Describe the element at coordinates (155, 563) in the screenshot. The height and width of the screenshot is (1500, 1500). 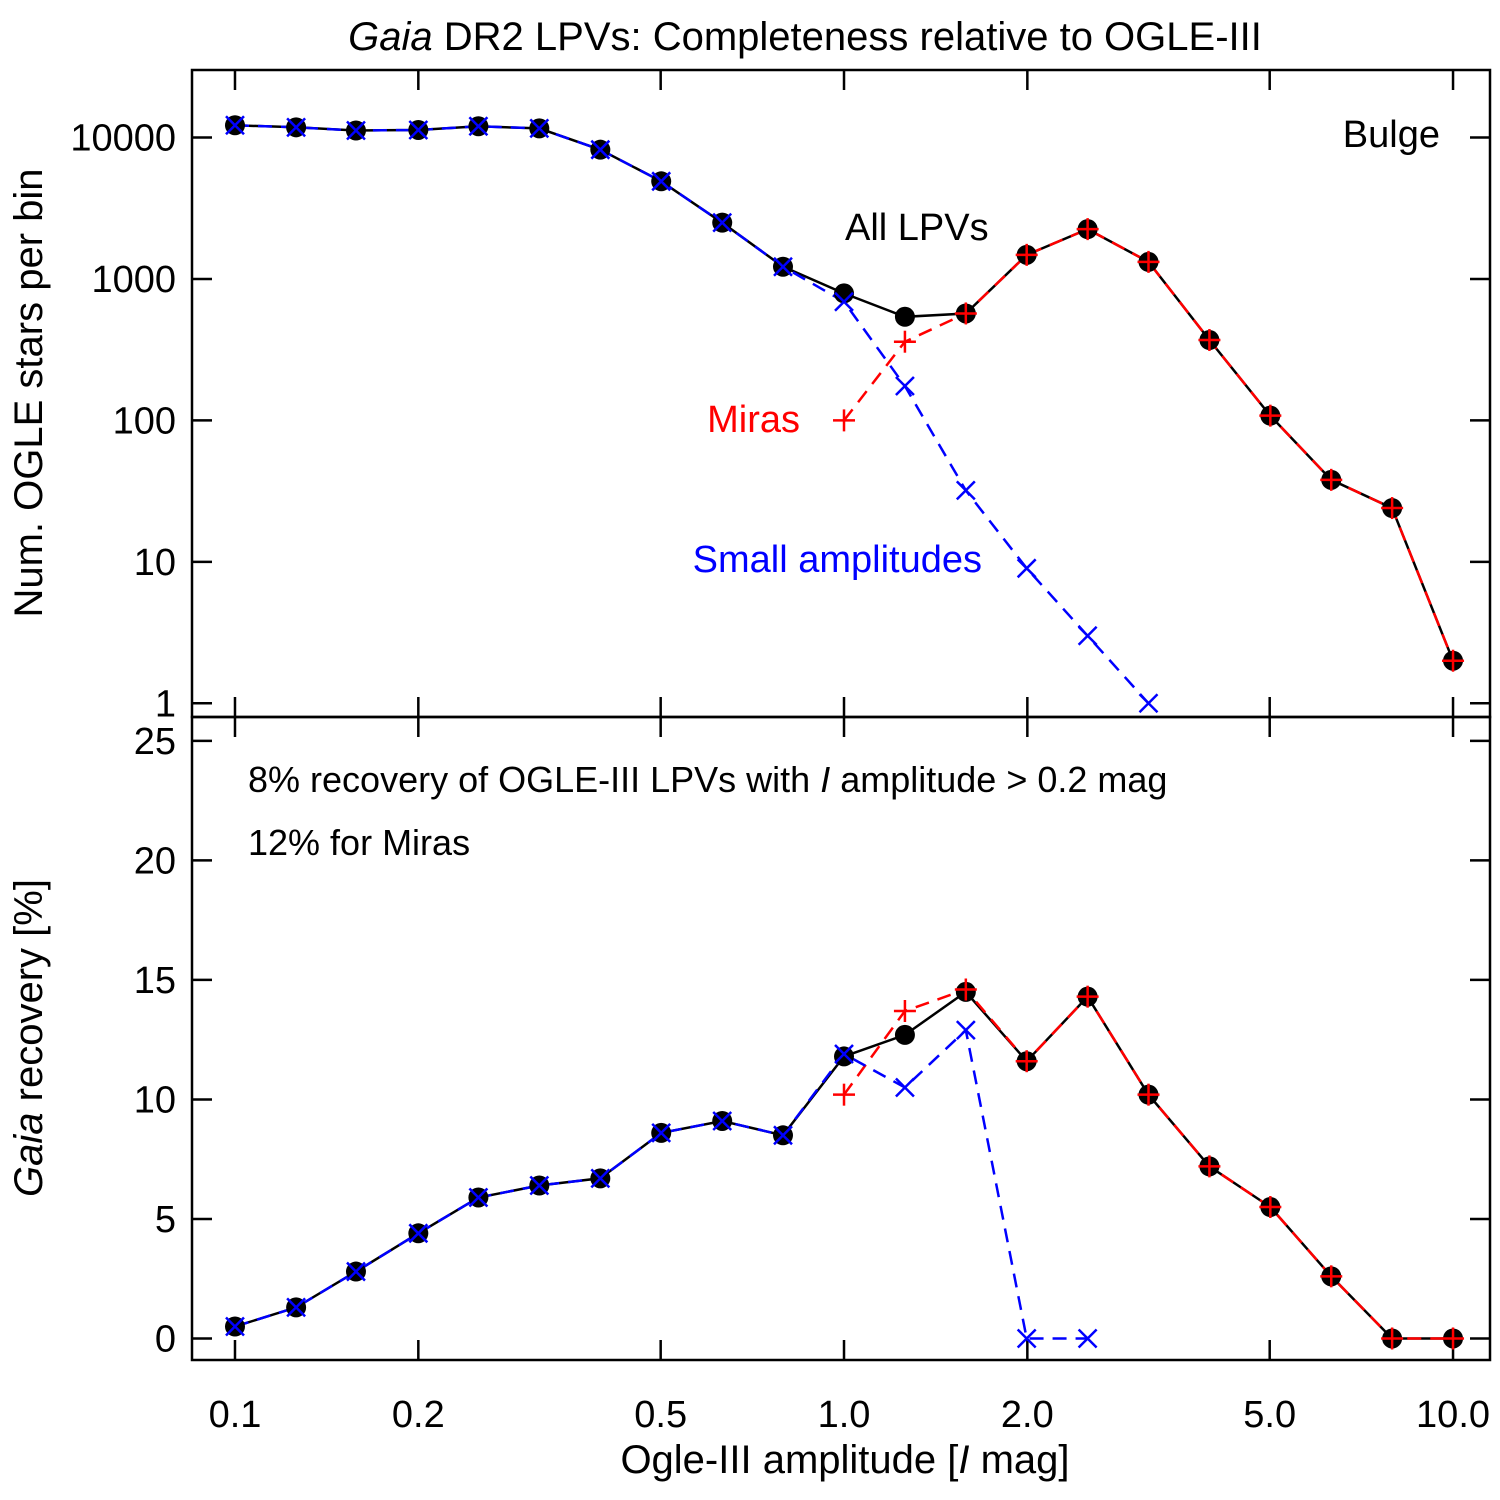
I see `y-tick-label-top: 10` at that location.